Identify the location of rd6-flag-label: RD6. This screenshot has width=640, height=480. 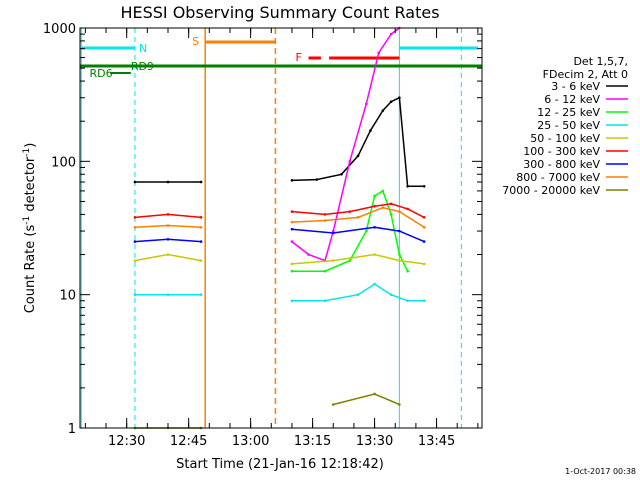
(101, 73).